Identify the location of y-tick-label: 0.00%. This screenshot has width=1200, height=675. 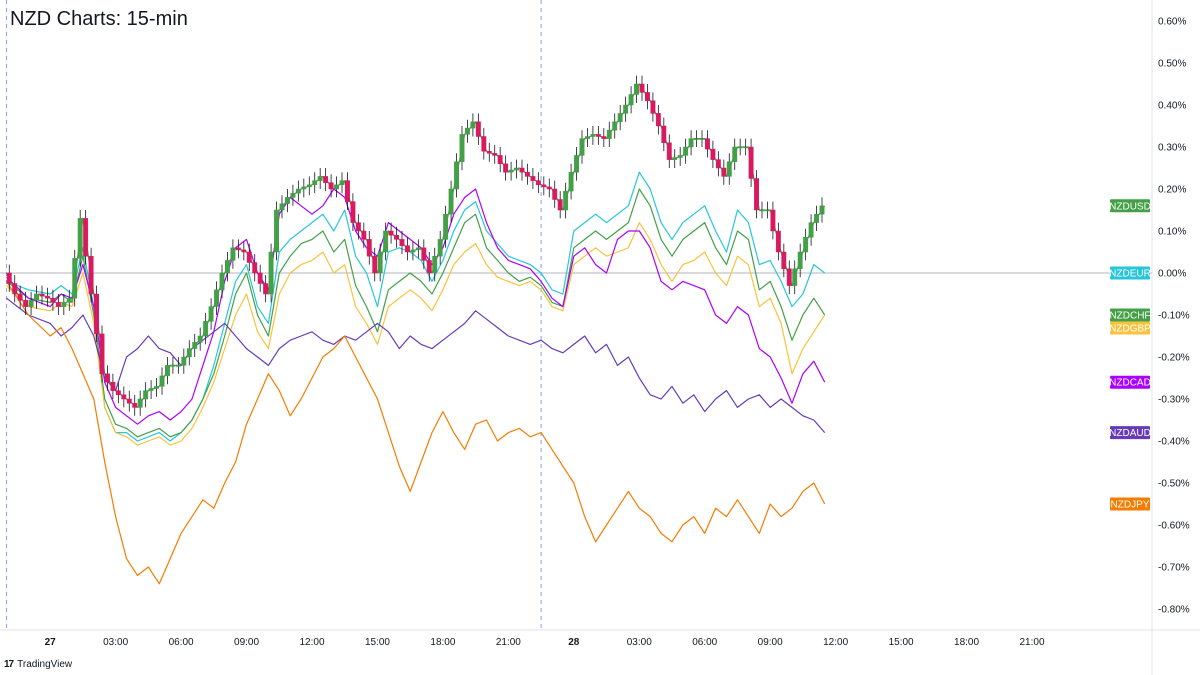
(1172, 274).